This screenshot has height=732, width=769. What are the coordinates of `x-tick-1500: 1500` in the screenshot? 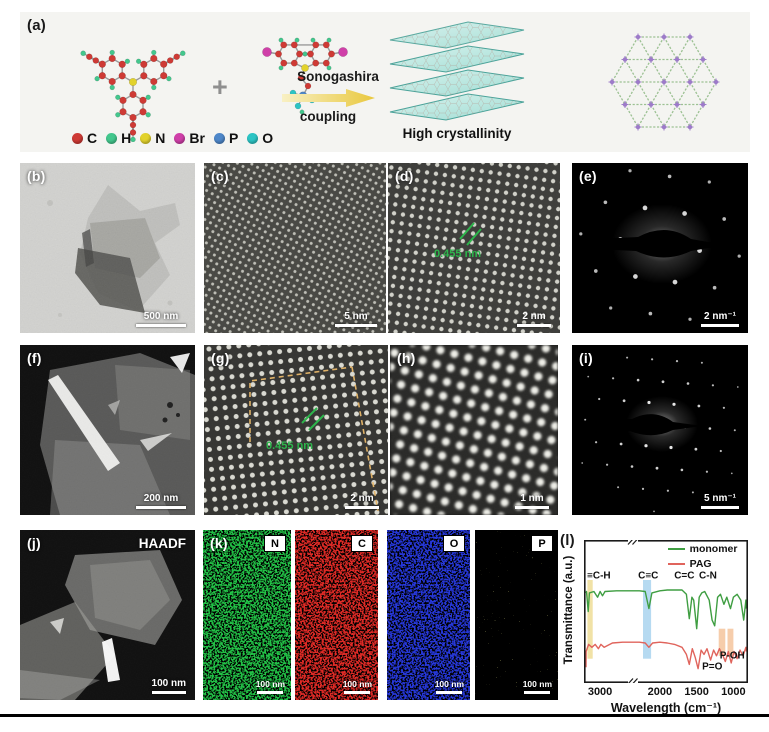 It's located at (696, 692).